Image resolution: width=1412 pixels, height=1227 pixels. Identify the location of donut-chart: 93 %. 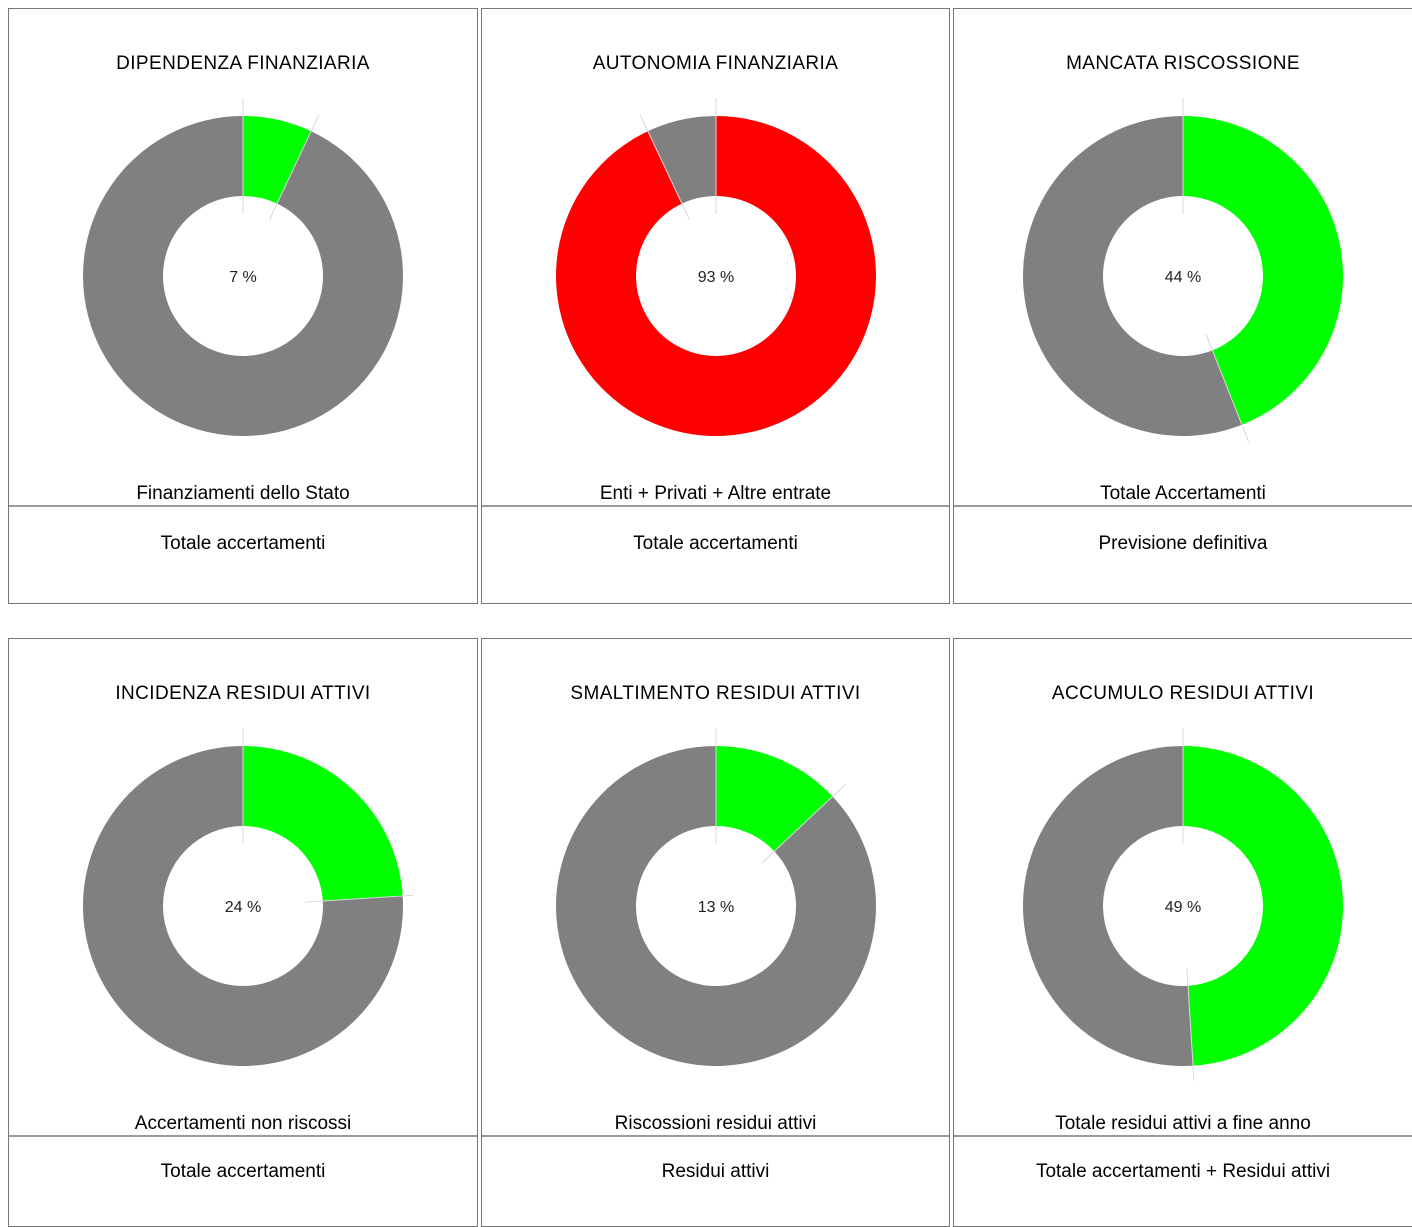
(715, 267).